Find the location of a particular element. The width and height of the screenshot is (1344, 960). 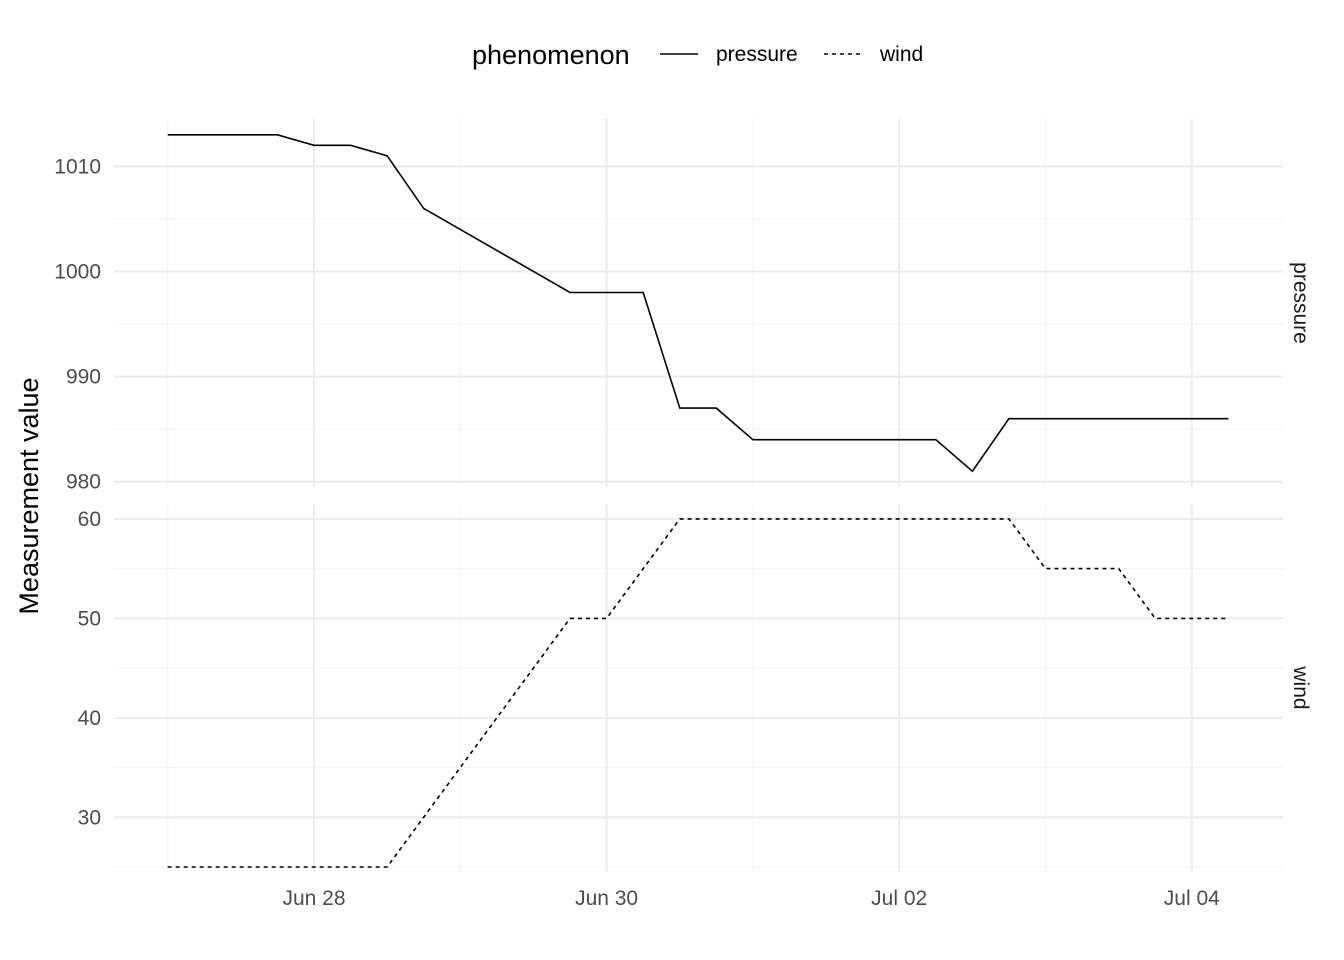

y-axis-title: Measurement value is located at coordinates (29, 495).